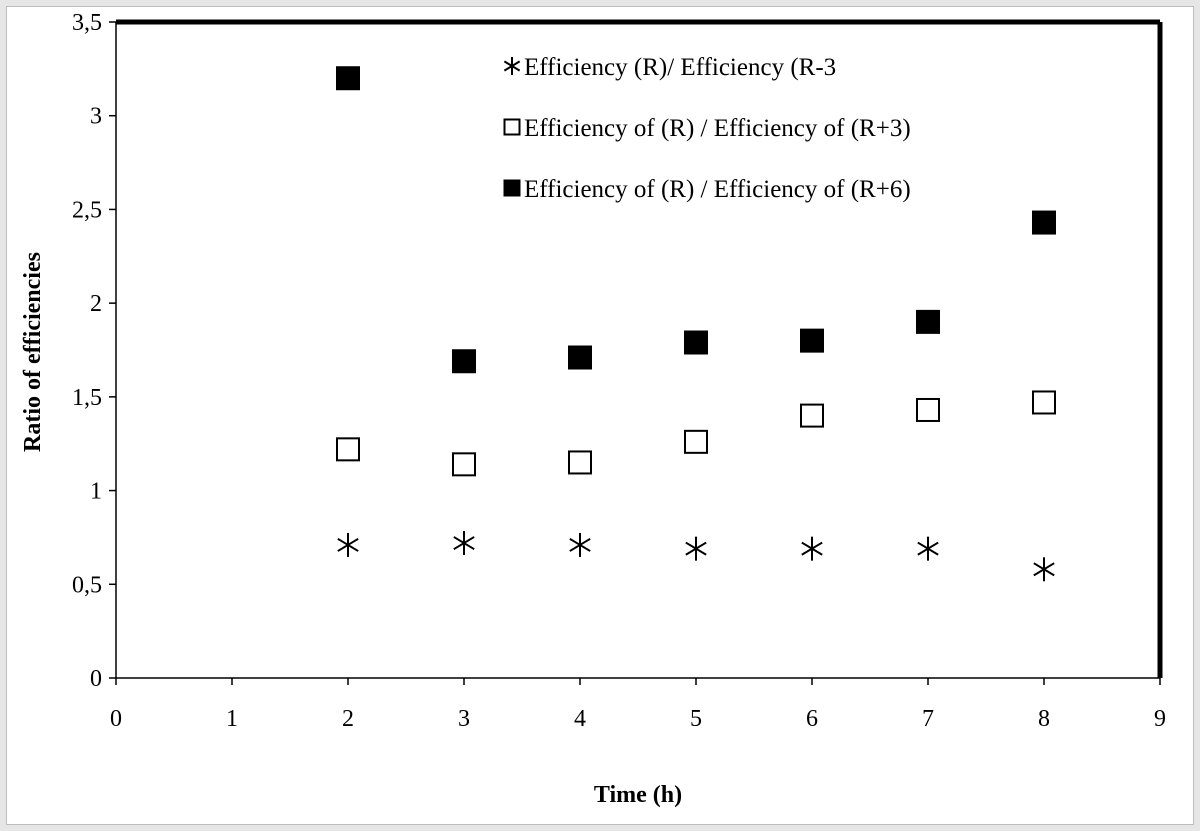 This screenshot has width=1200, height=831. I want to click on legend-item: Efficiency (R)/ Efficiency (R-3, so click(669, 67).